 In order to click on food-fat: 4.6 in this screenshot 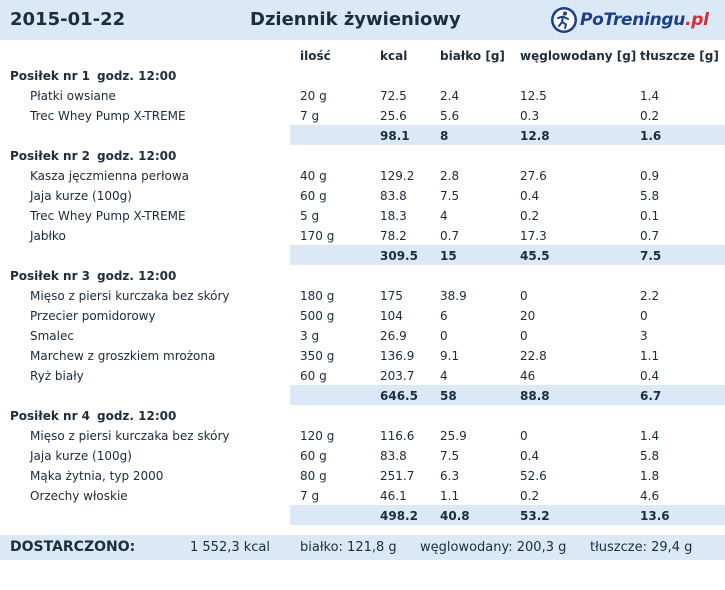, I will do `click(650, 496)`.